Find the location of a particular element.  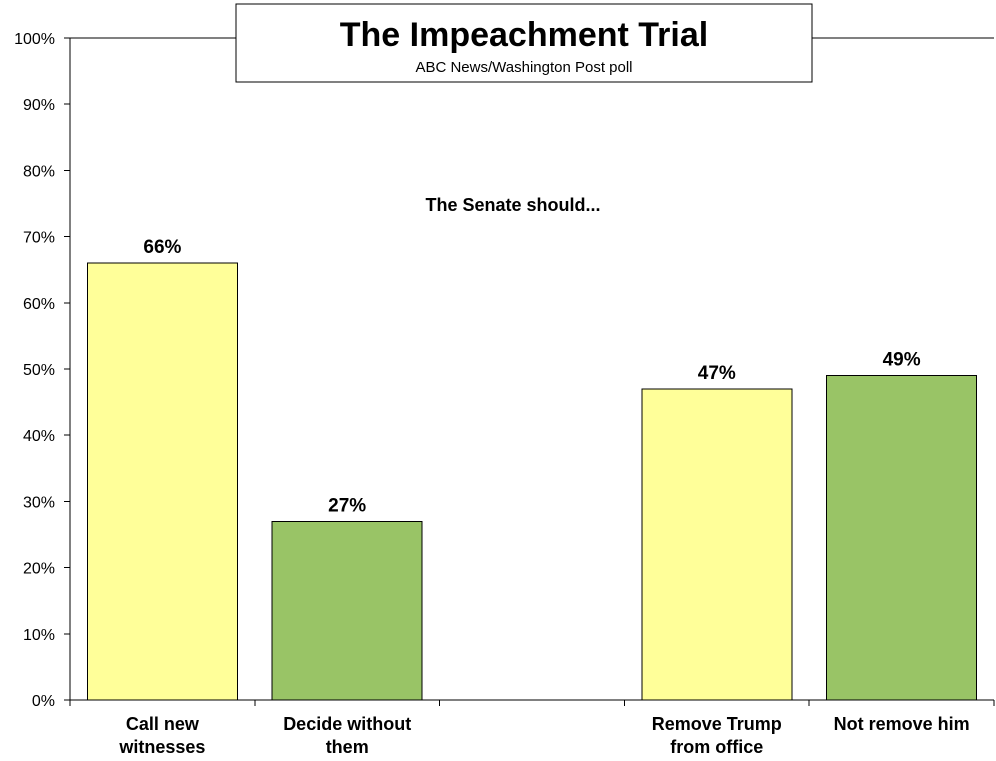

y-axis is located at coordinates (67, 369).